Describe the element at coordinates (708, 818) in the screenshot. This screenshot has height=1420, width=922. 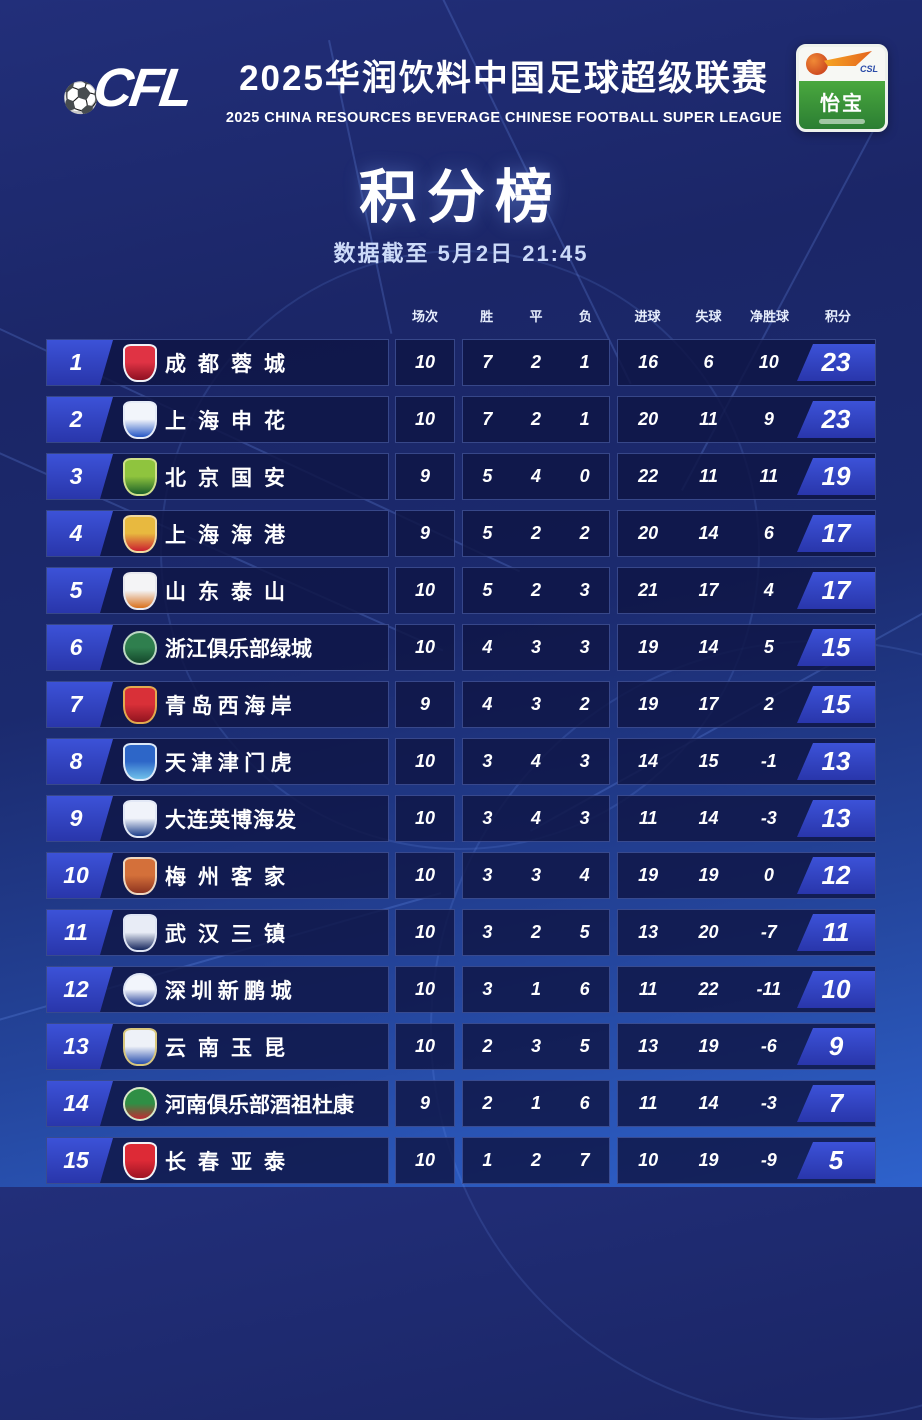
I see `stat-value: 14` at that location.